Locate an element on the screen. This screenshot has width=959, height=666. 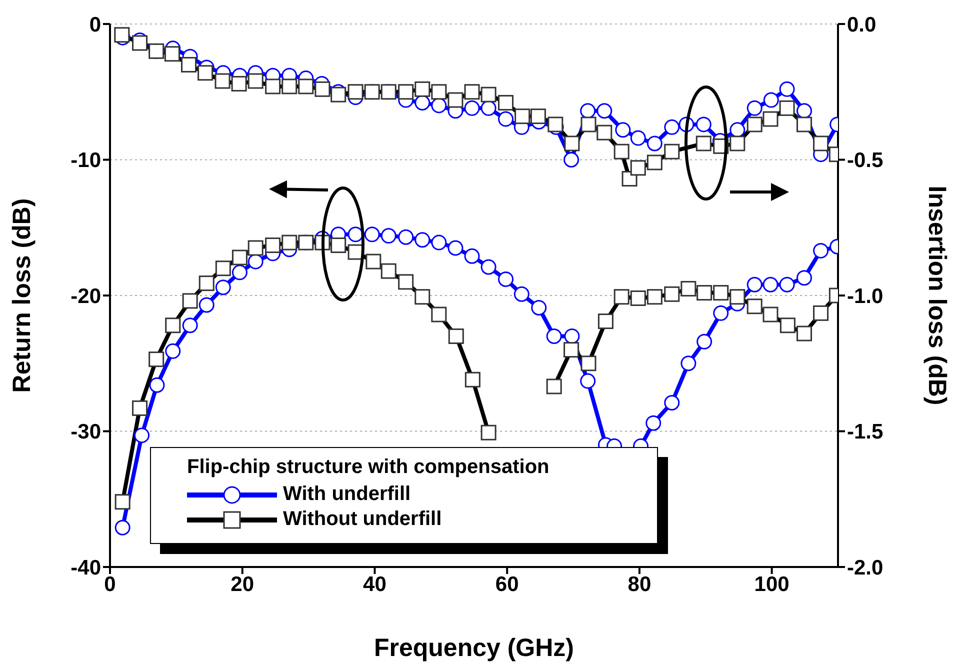
x-axis-title: Frequency (GHz) is located at coordinates (474, 648).